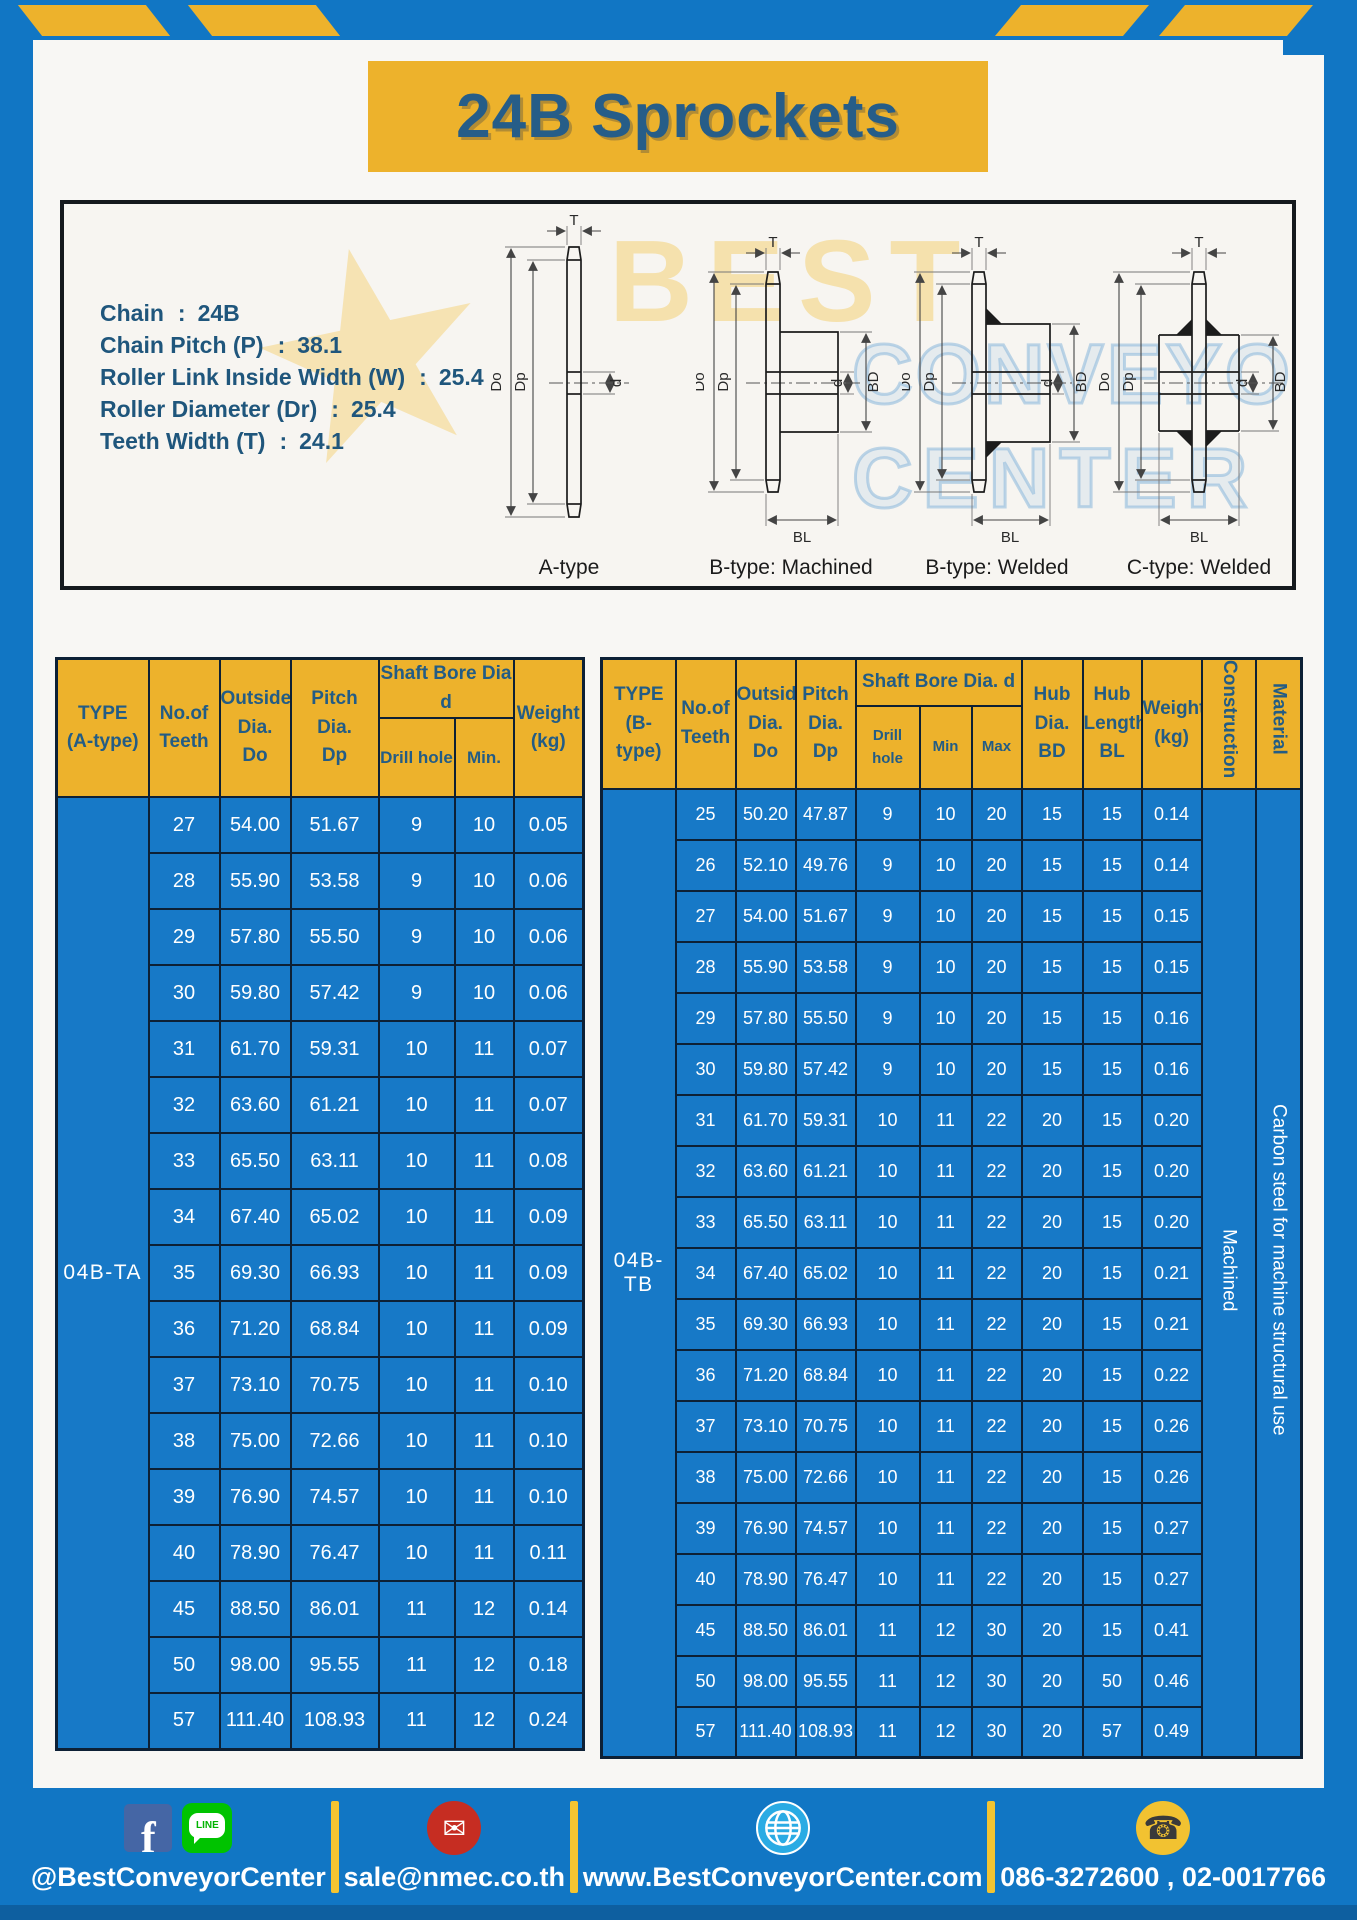 This screenshot has width=1357, height=1920. Describe the element at coordinates (705, 723) in the screenshot. I see `col-header-teeth: No.of Teeth` at that location.